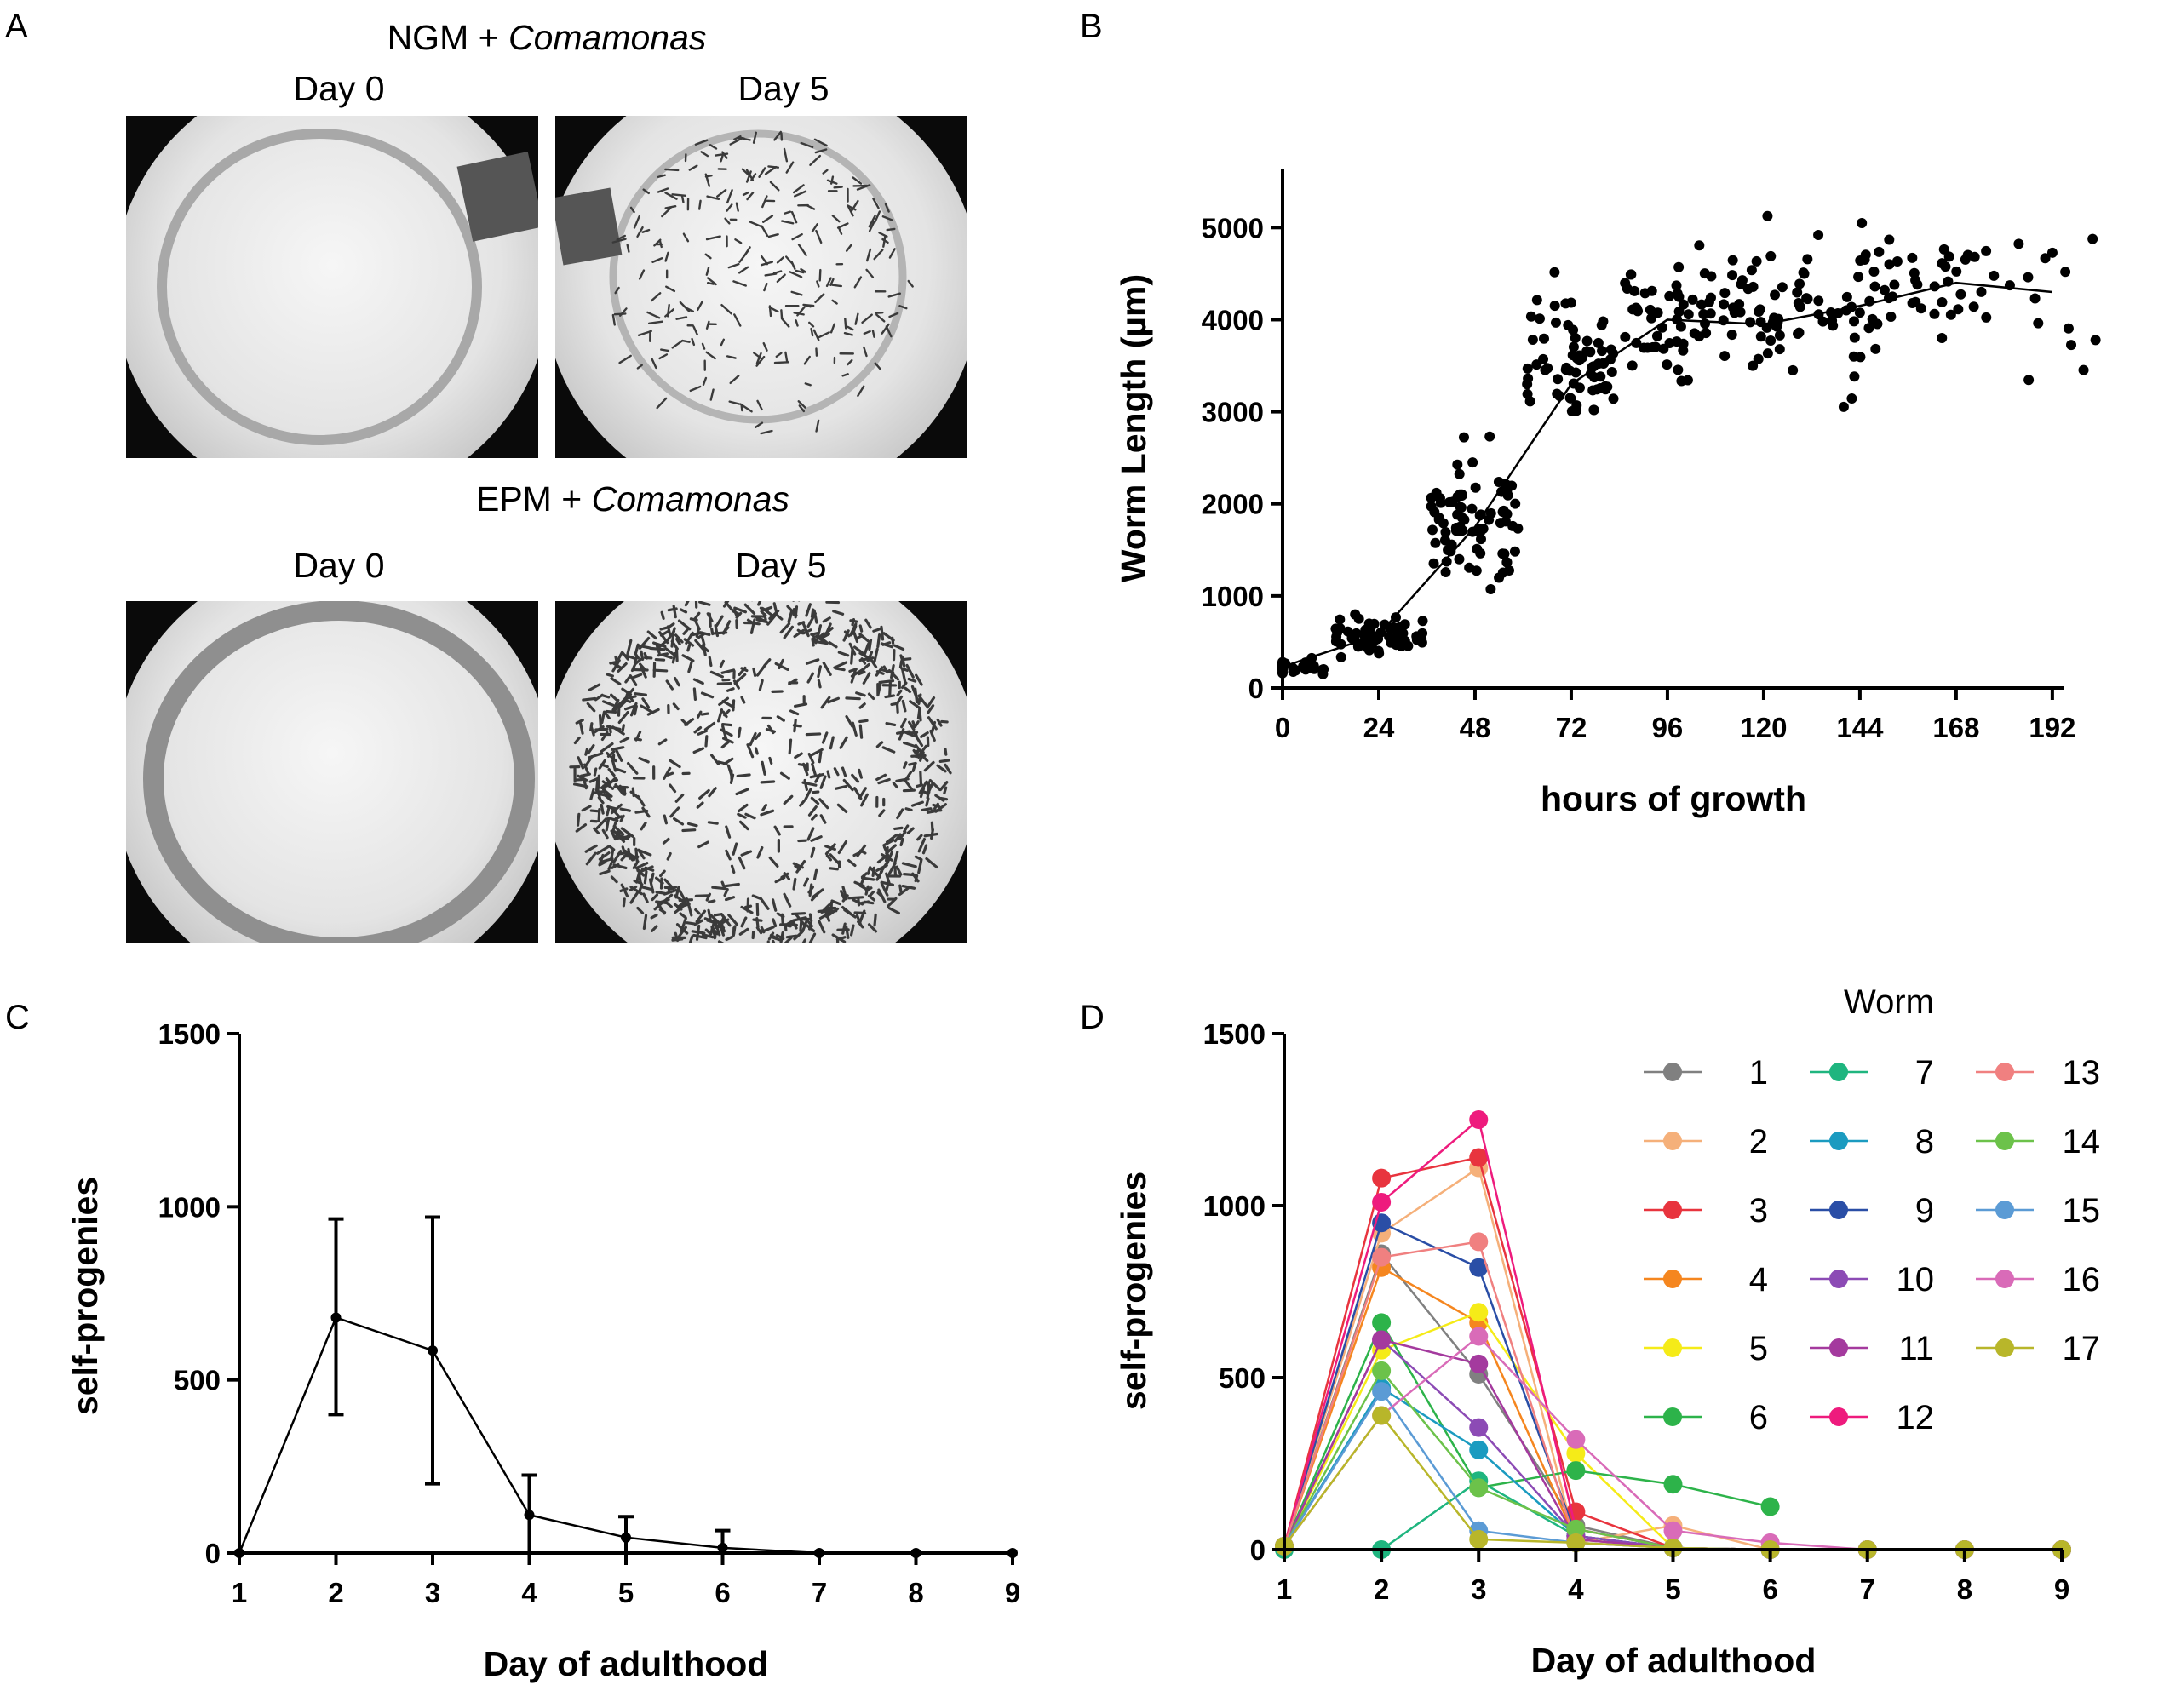  I want to click on panel-c-x-tick-label: 8, so click(915, 1593).